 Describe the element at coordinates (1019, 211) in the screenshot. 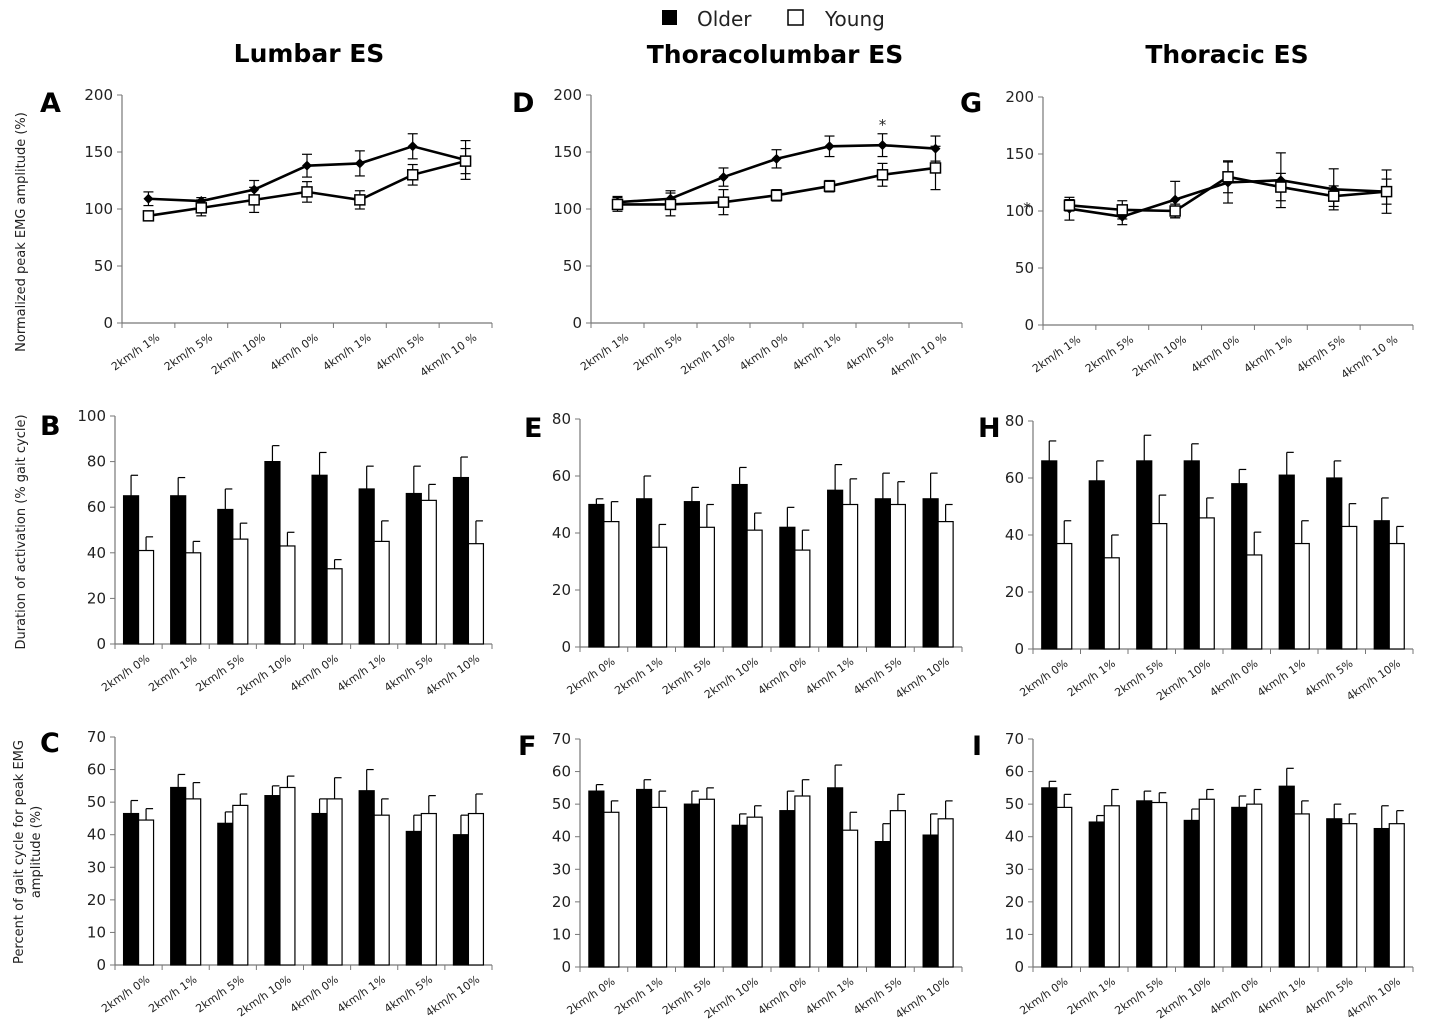

I see `y-tick-label-g: 100` at that location.